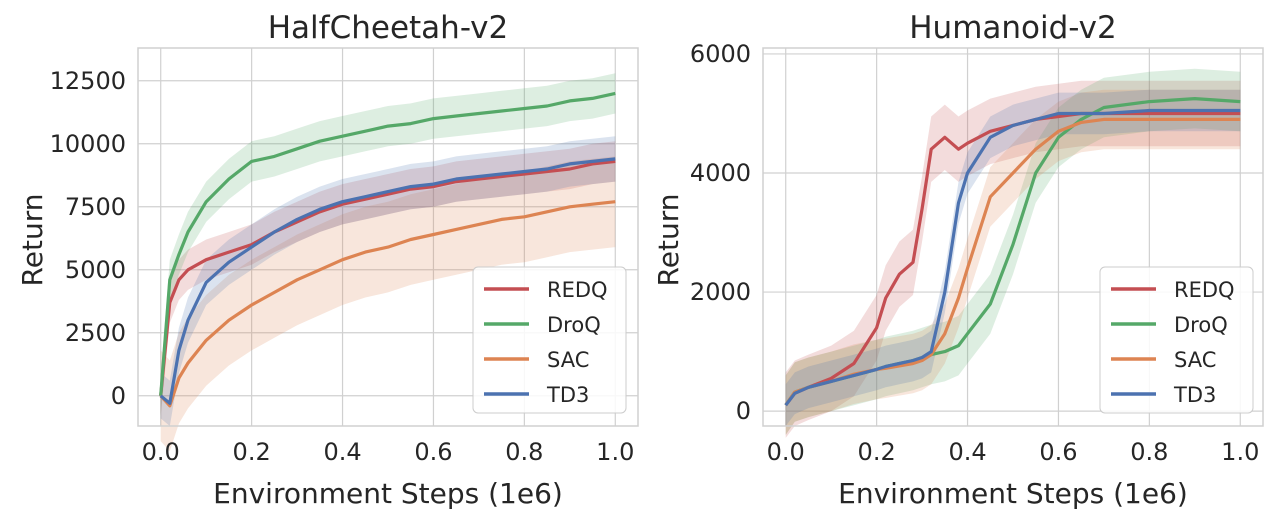 Image resolution: width=1274 pixels, height=518 pixels. I want to click on y-tick-label: 2500, so click(95, 333).